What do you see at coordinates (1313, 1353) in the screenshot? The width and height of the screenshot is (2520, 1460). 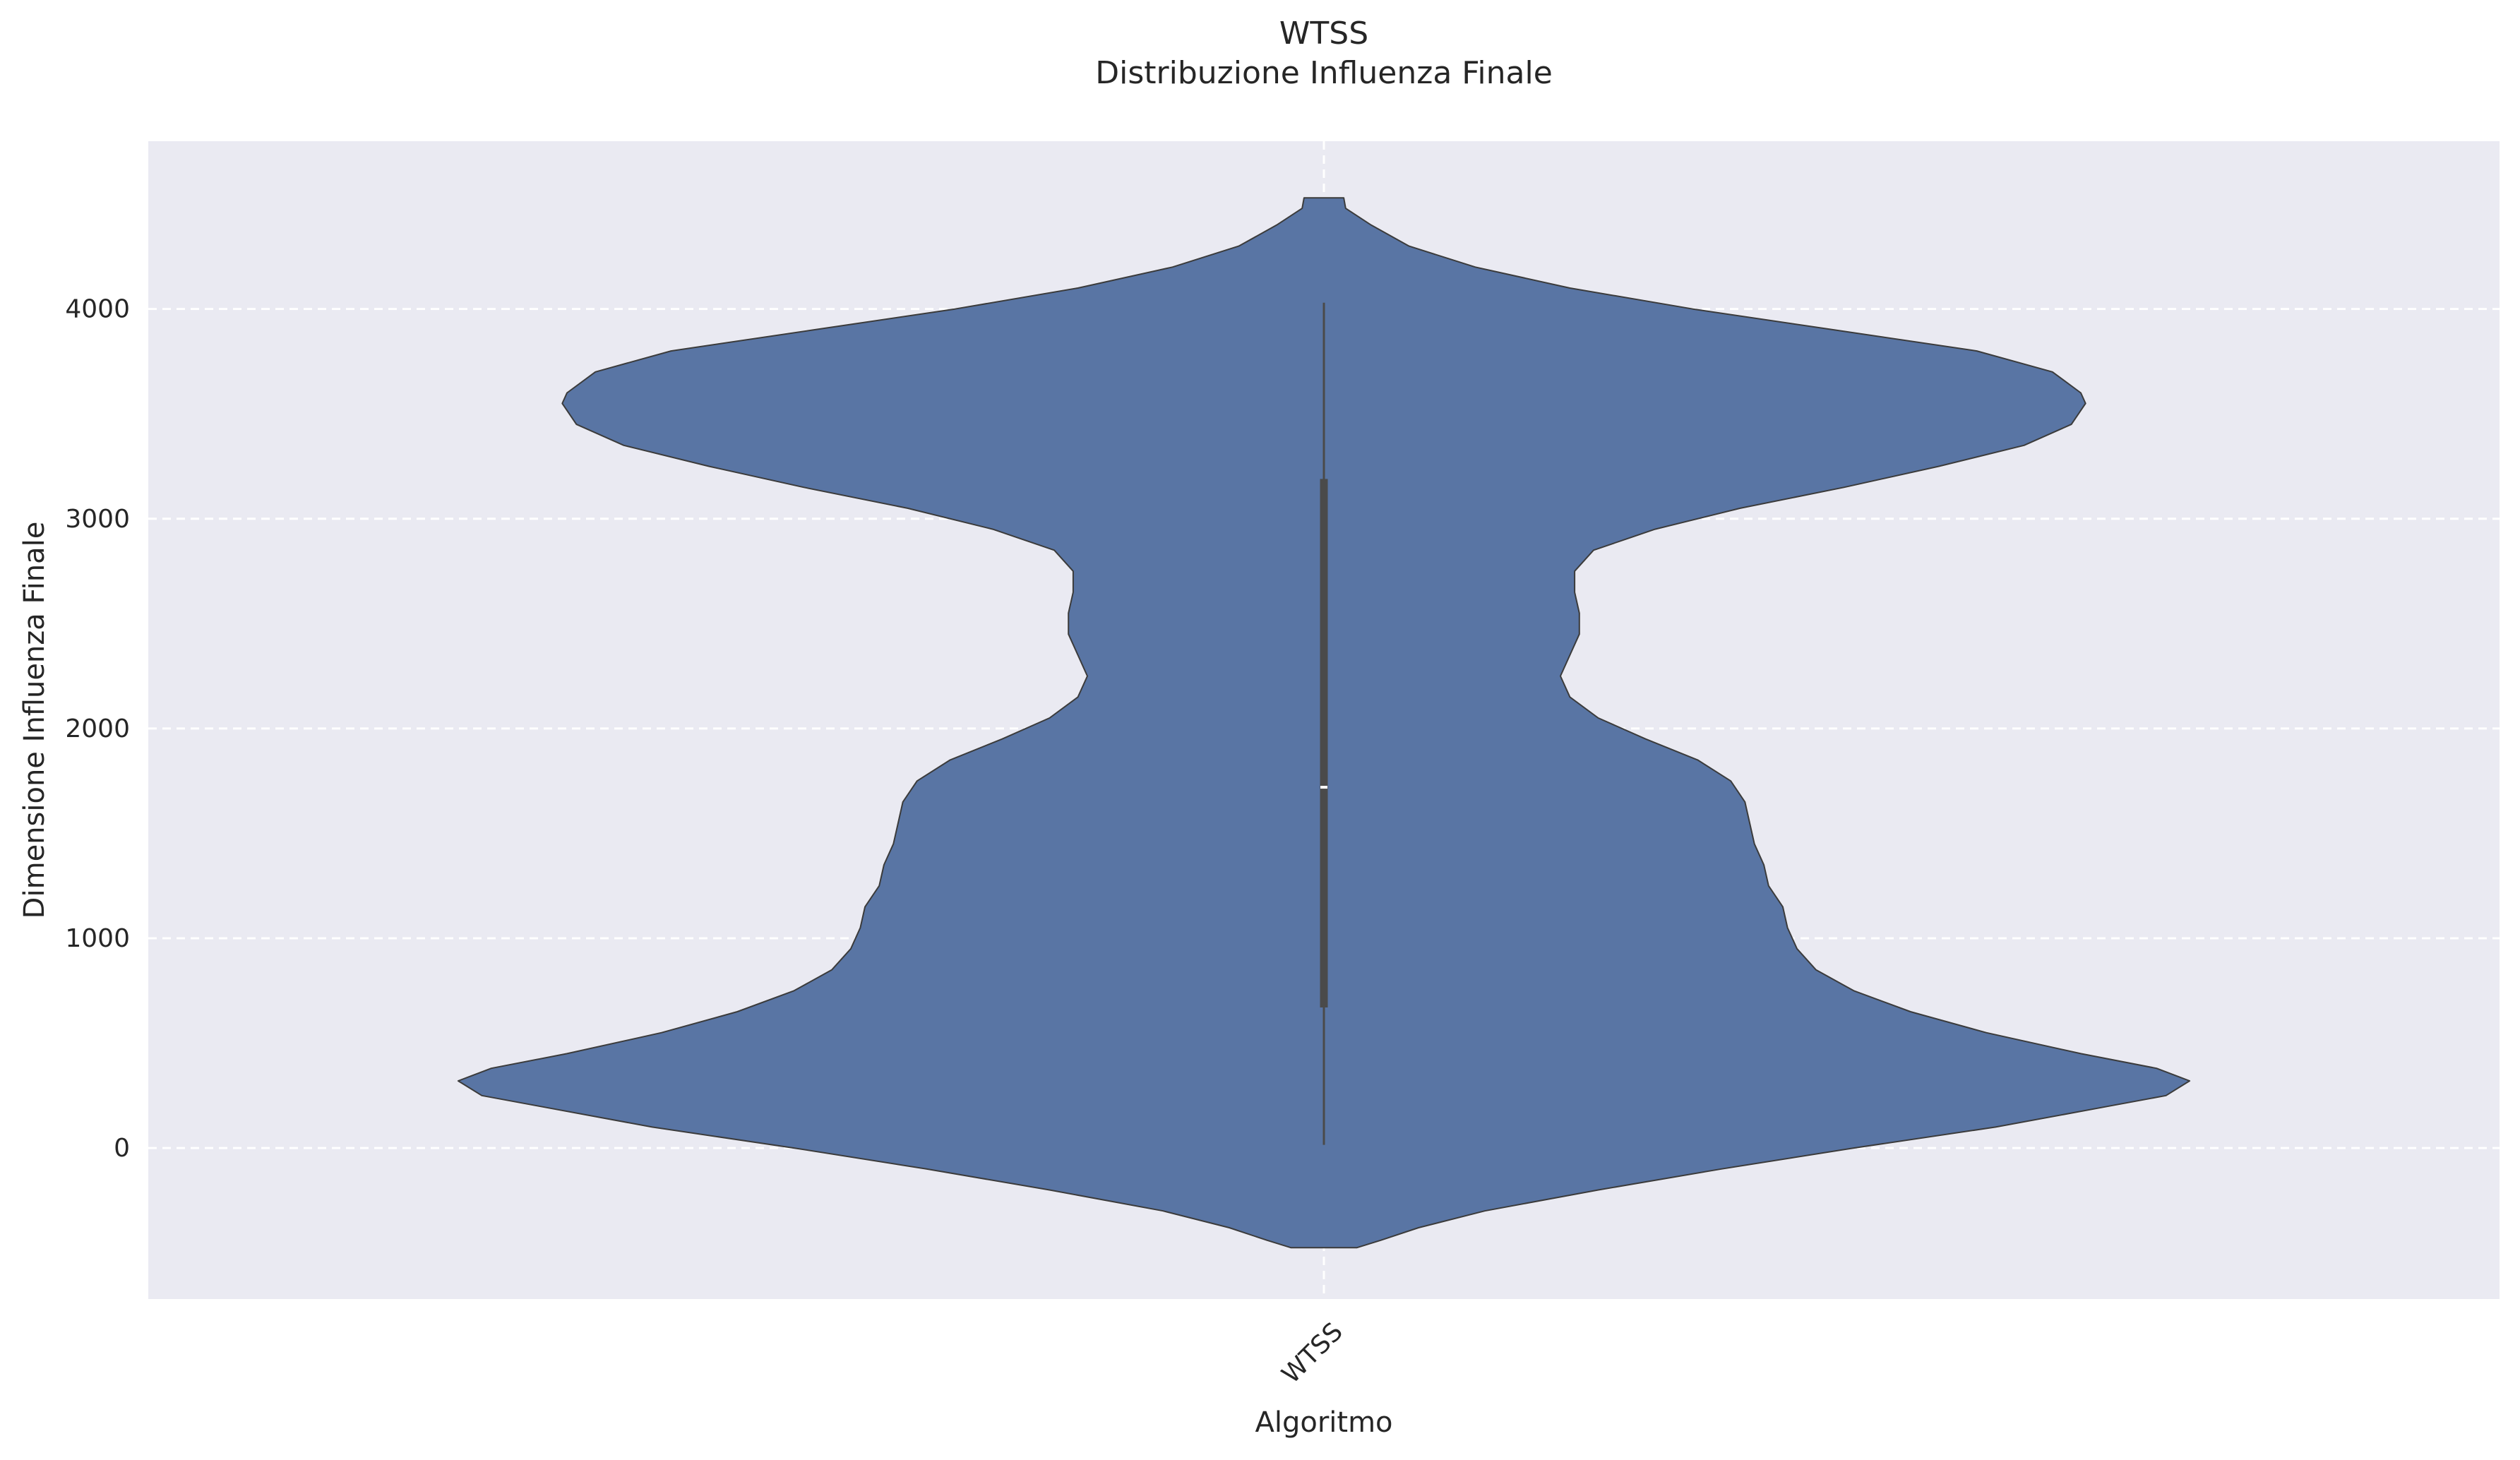 I see `x-tick-label: WTSS` at bounding box center [1313, 1353].